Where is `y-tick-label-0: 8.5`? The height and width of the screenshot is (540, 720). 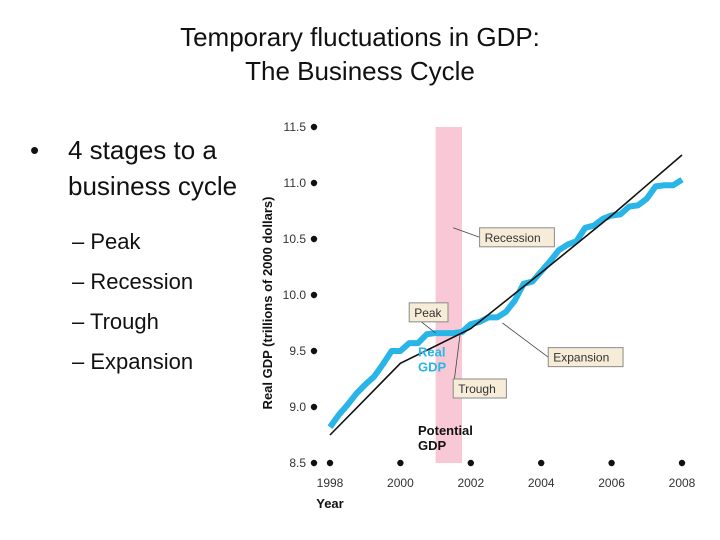 y-tick-label-0: 8.5 is located at coordinates (297, 463).